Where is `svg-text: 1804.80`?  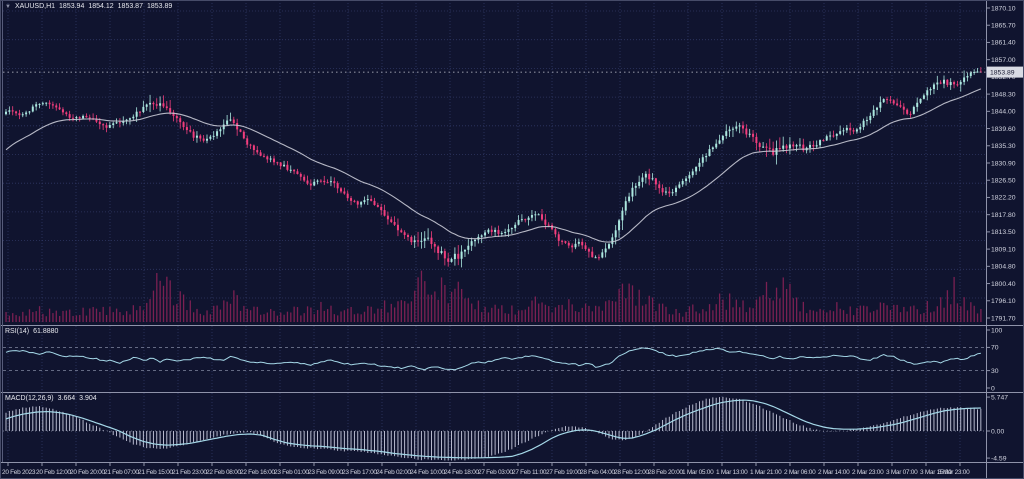 svg-text: 1804.80 is located at coordinates (1003, 267).